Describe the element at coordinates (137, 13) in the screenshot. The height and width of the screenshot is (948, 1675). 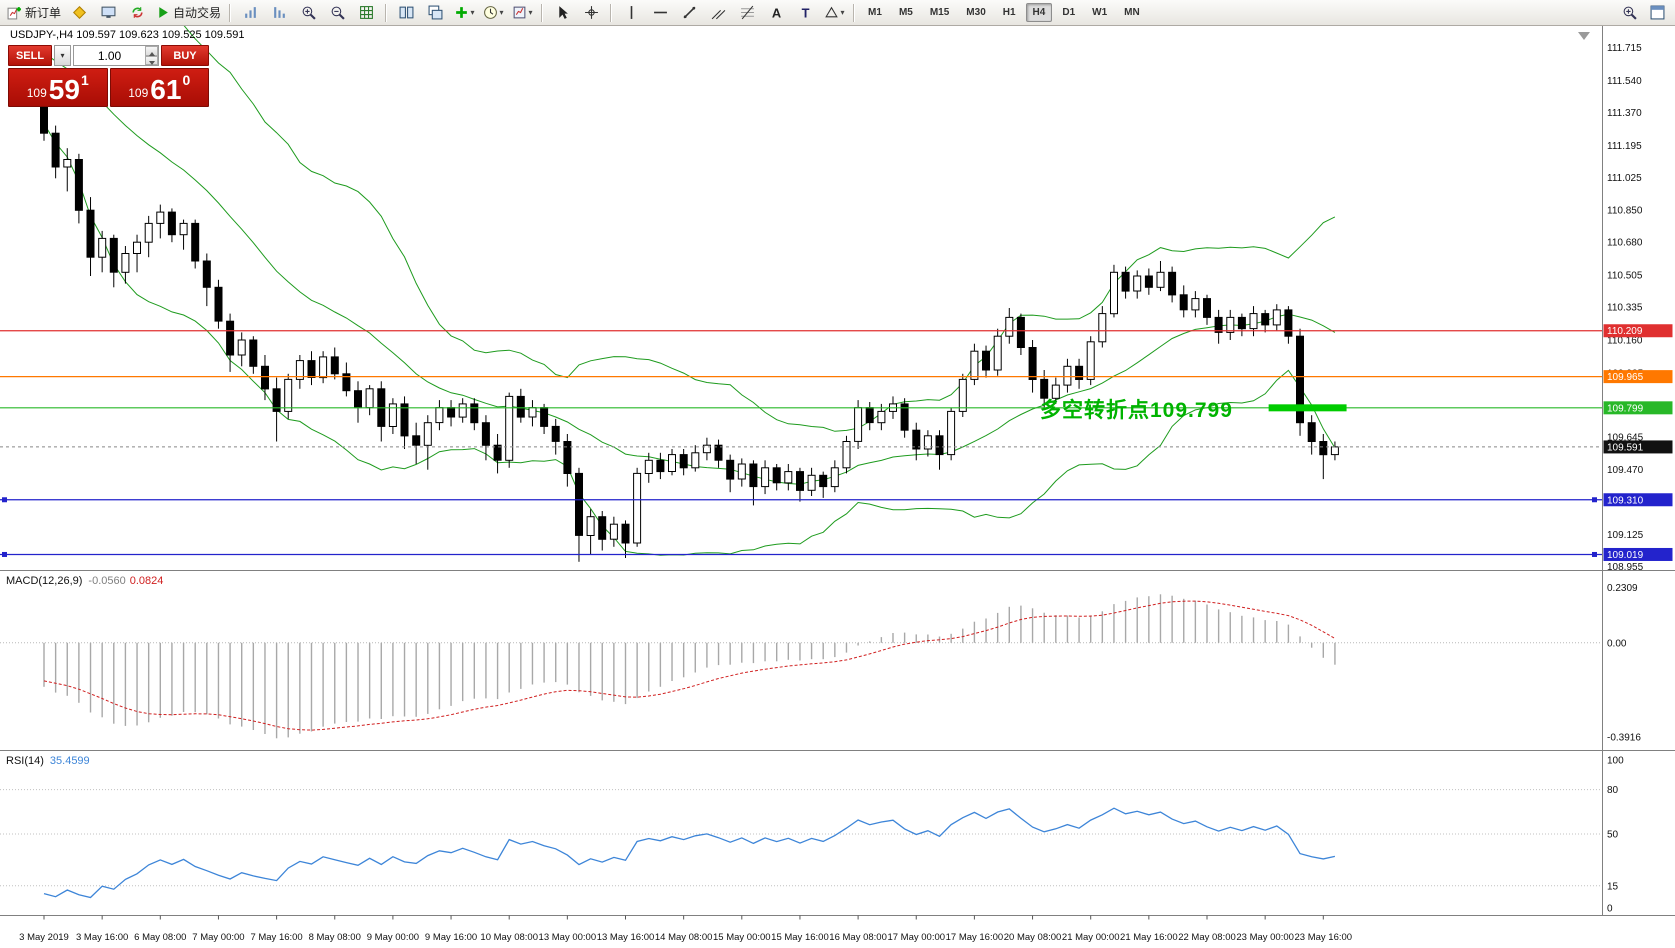
I see `refresh-button` at that location.